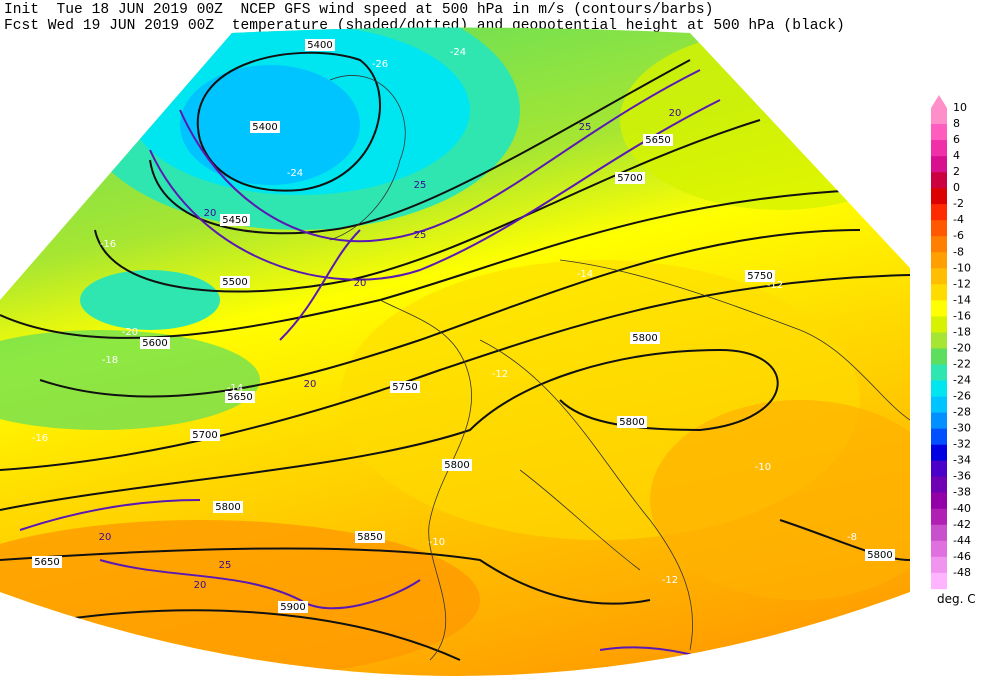 This screenshot has height=680, width=1000. I want to click on colorbar-label: -6, so click(958, 235).